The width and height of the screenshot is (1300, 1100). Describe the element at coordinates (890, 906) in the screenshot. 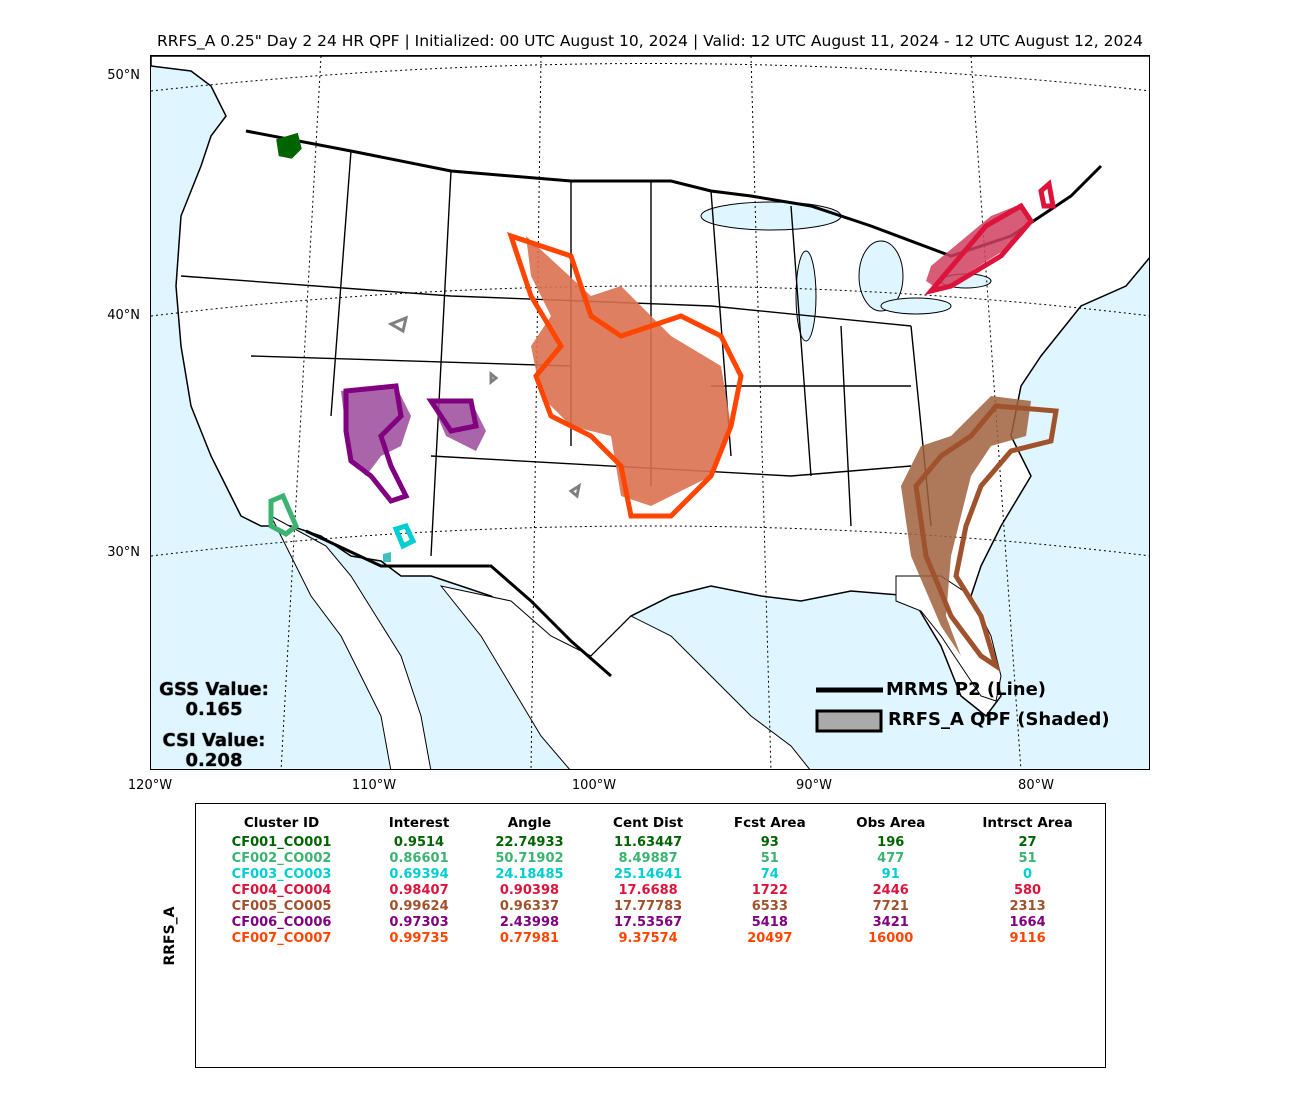

I see `table-cell: 7721` at that location.